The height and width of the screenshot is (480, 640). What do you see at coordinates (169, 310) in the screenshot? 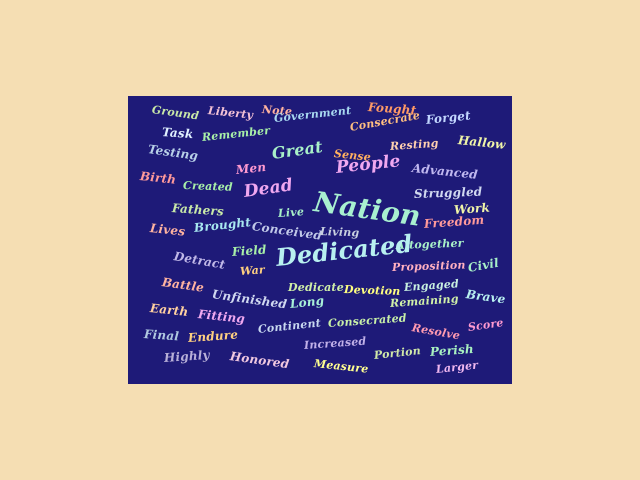
I see `word-earth: Earth` at bounding box center [169, 310].